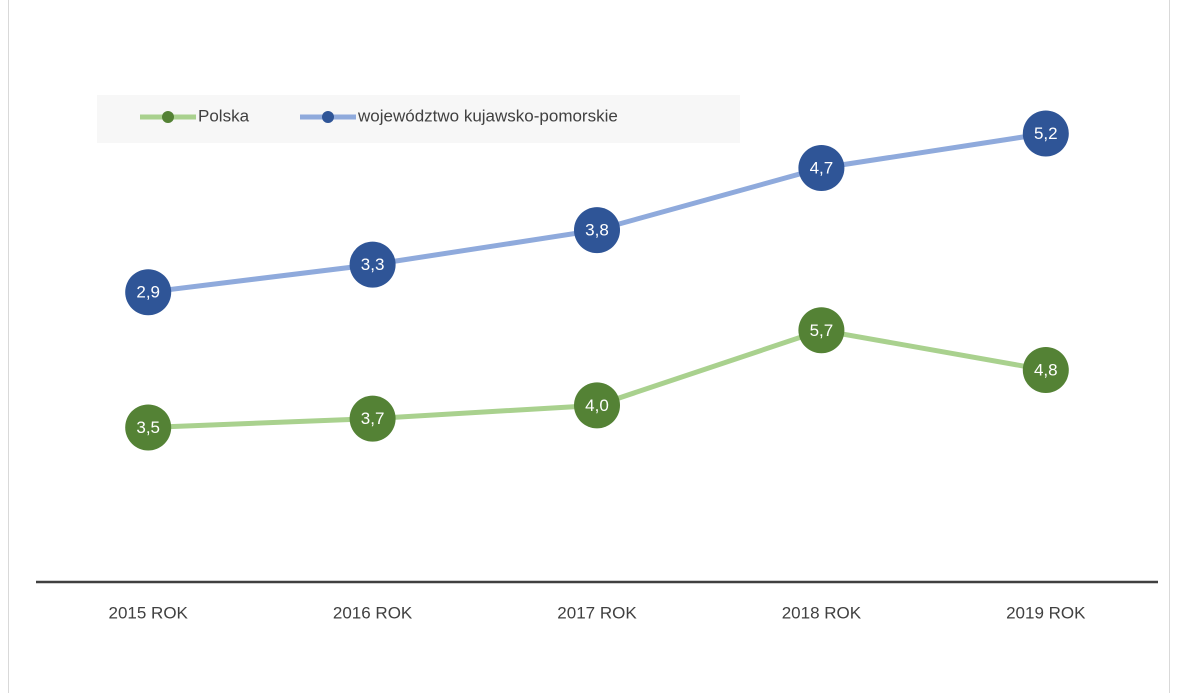 The image size is (1178, 693). What do you see at coordinates (224, 115) in the screenshot?
I see `legend-label: Polska` at bounding box center [224, 115].